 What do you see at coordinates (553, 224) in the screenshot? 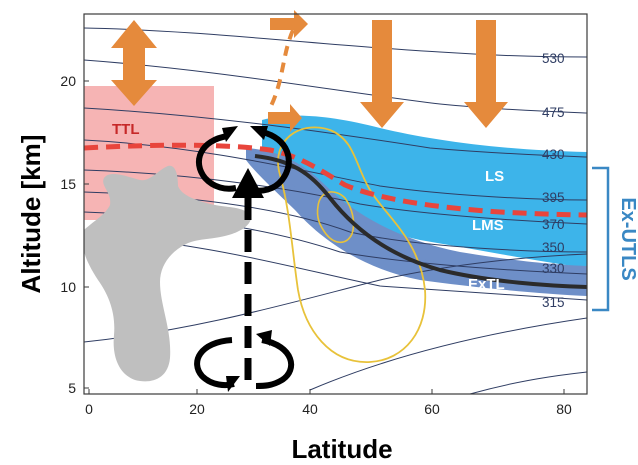
I see `contour-label: 370` at bounding box center [553, 224].